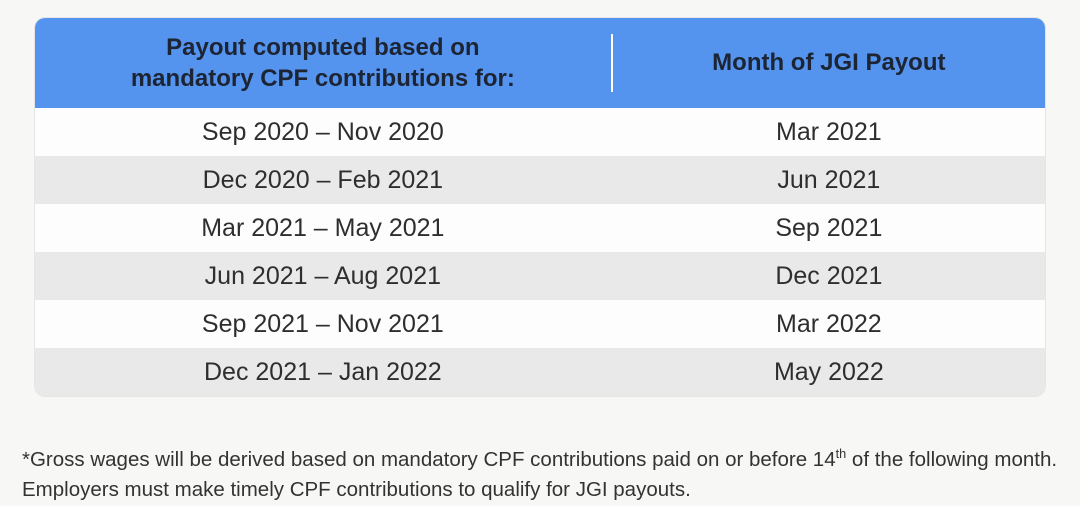  I want to click on header-cell-payout: Month of JGI Payout, so click(829, 62).